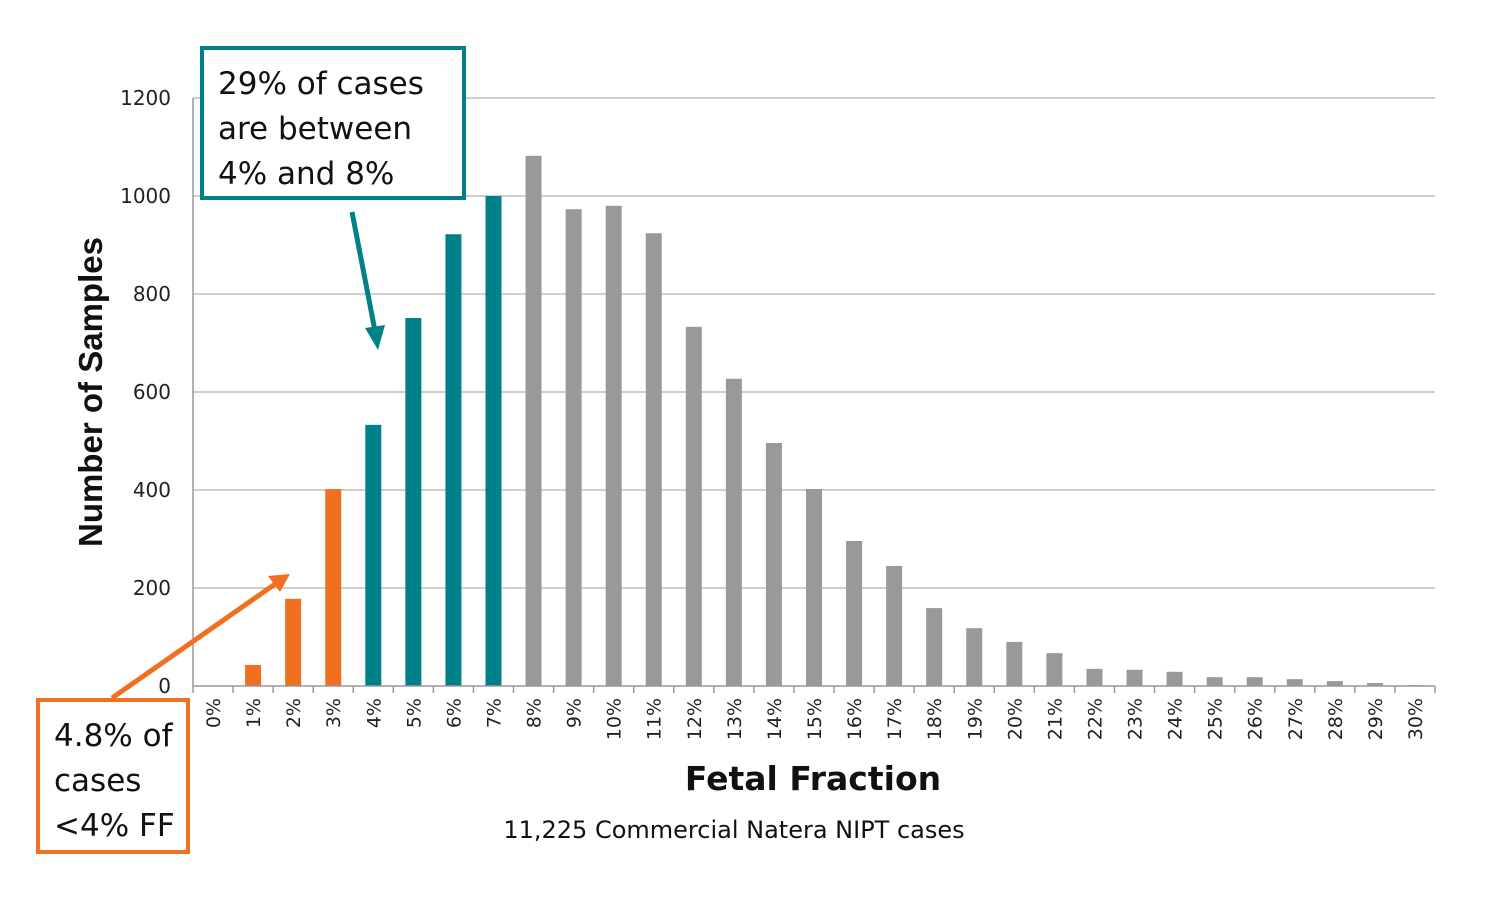  What do you see at coordinates (152, 294) in the screenshot?
I see `y-tick-label: 800` at bounding box center [152, 294].